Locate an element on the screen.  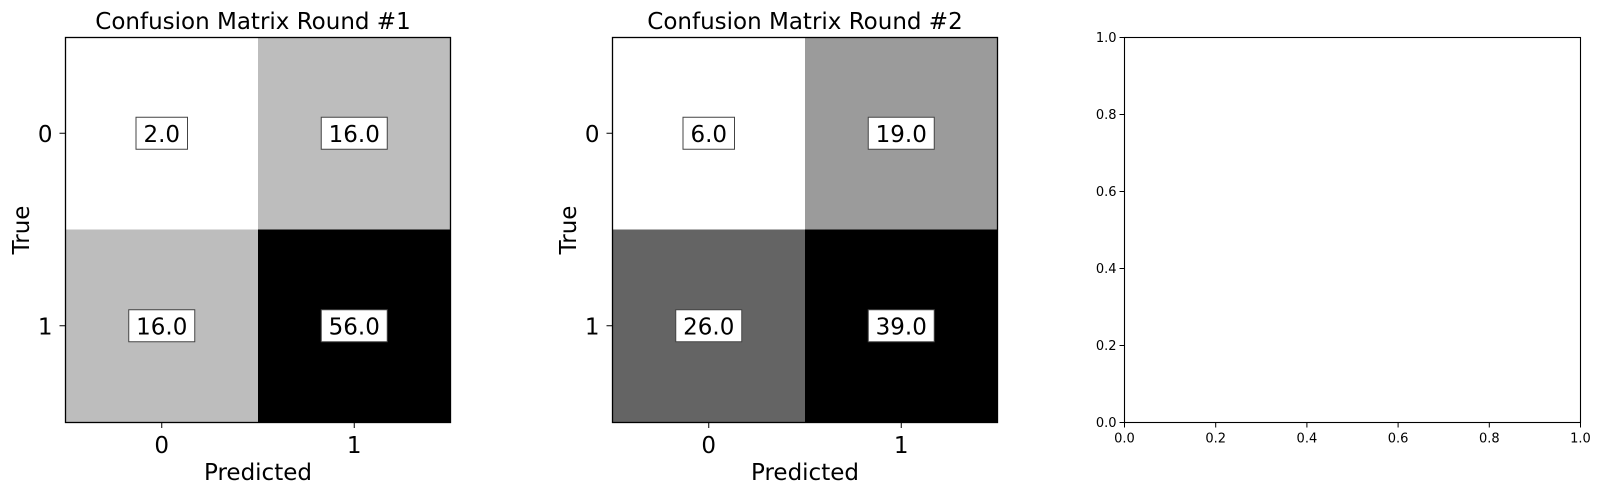
y-tick-label: 0.2 is located at coordinates (1106, 346).